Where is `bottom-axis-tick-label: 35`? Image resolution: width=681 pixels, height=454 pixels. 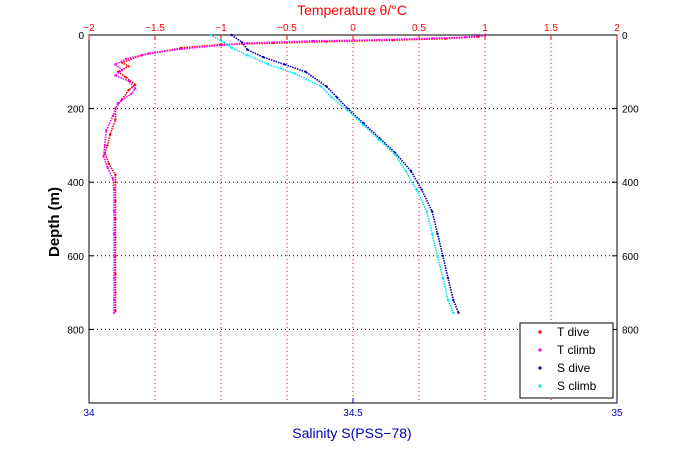
bottom-axis-tick-label: 35 is located at coordinates (617, 413).